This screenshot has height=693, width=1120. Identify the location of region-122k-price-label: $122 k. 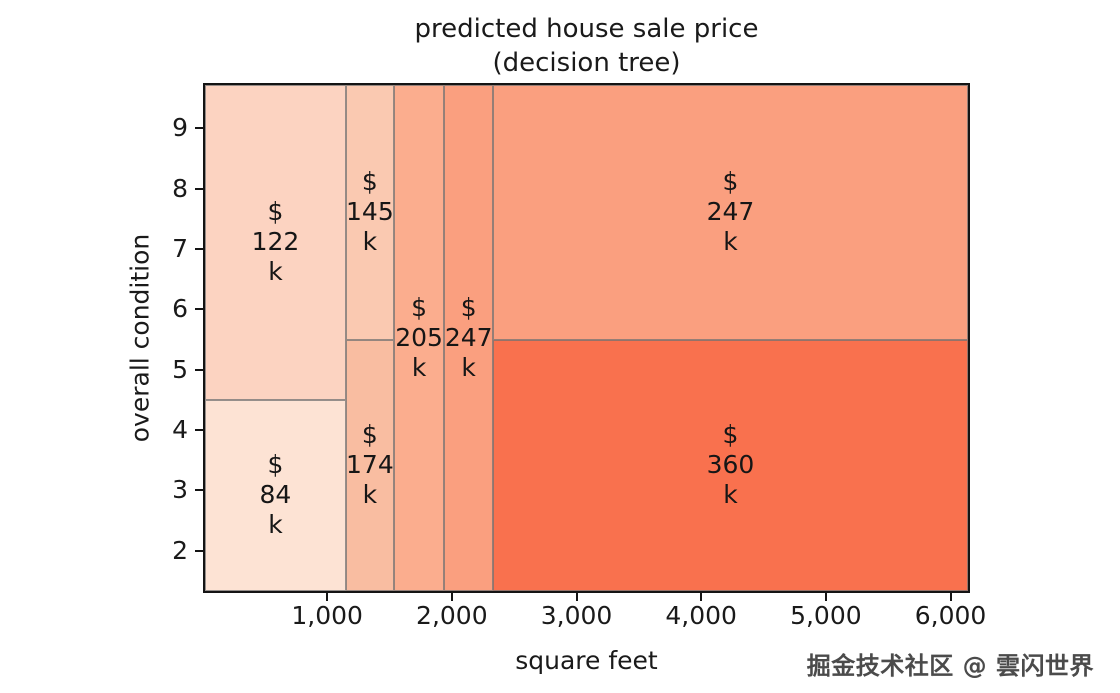
(276, 242).